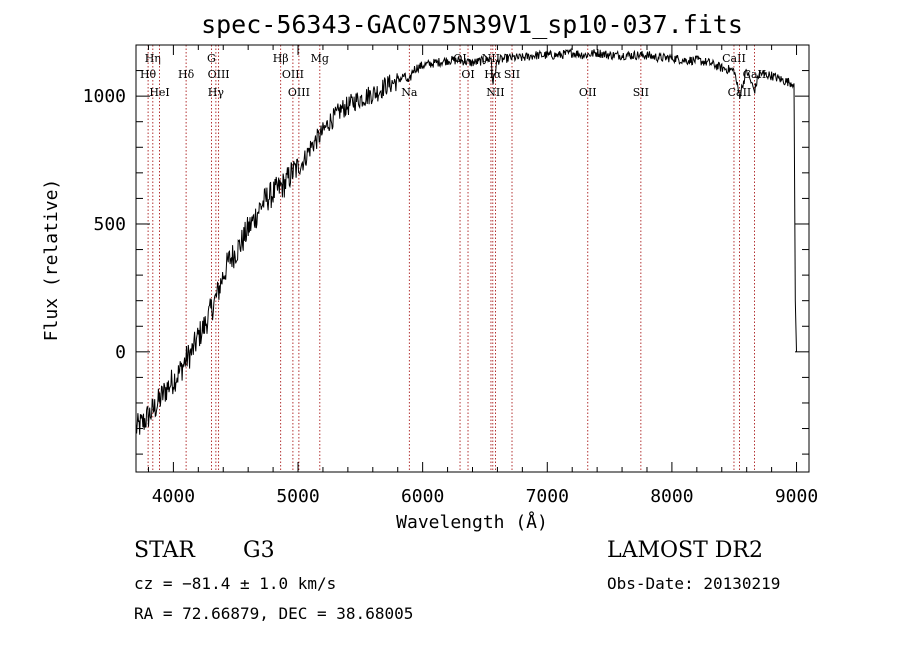  I want to click on line-label-13: OI, so click(467, 74).